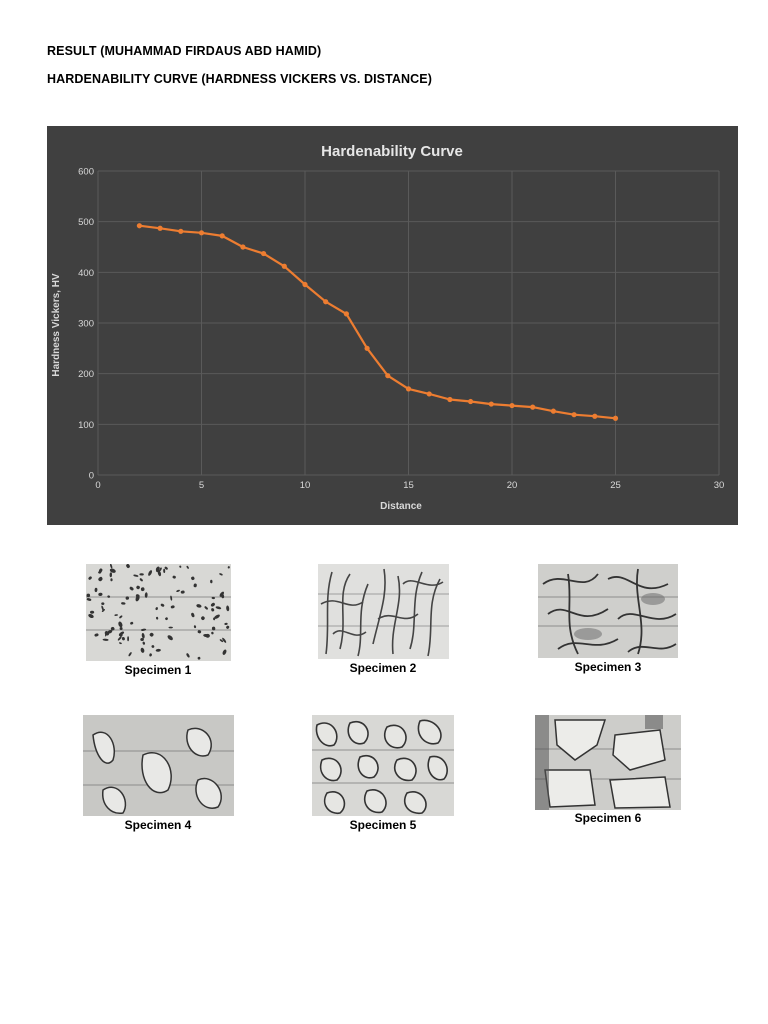  I want to click on x-tick-label: 30, so click(719, 485).